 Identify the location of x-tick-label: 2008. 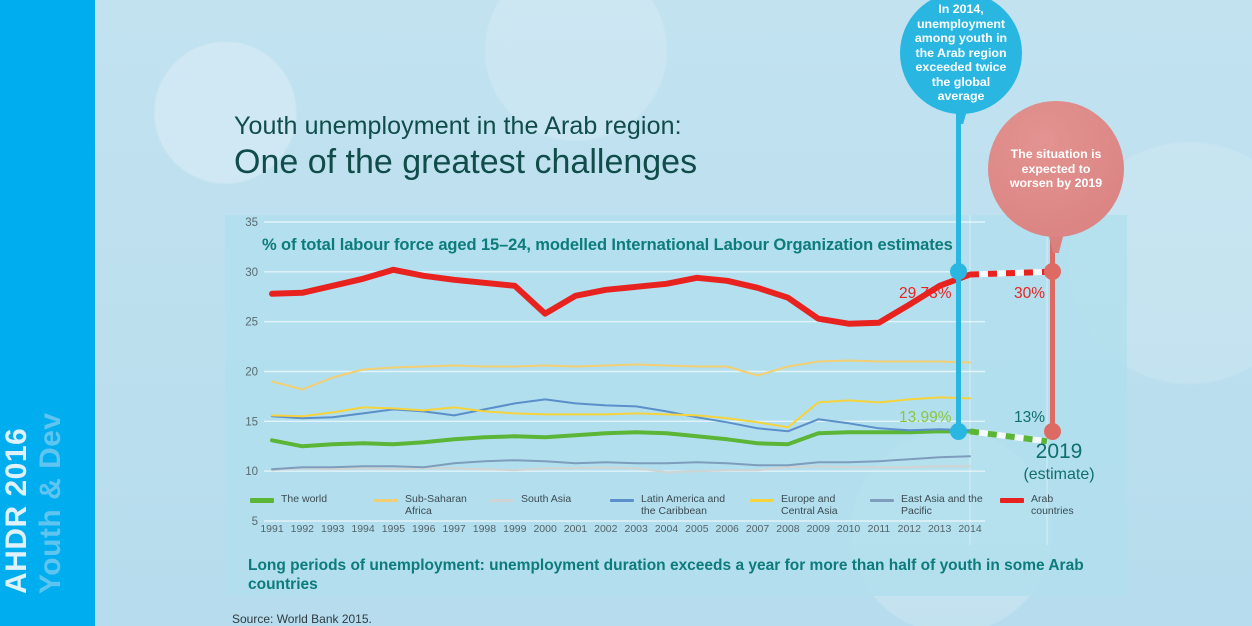
(788, 529).